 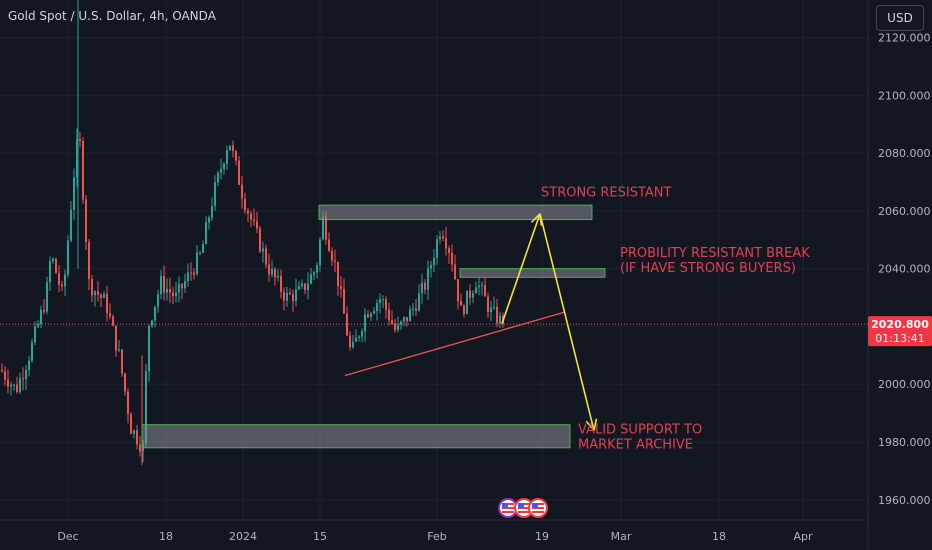 What do you see at coordinates (904, 500) in the screenshot?
I see `price-tick-label: 1960.000` at bounding box center [904, 500].